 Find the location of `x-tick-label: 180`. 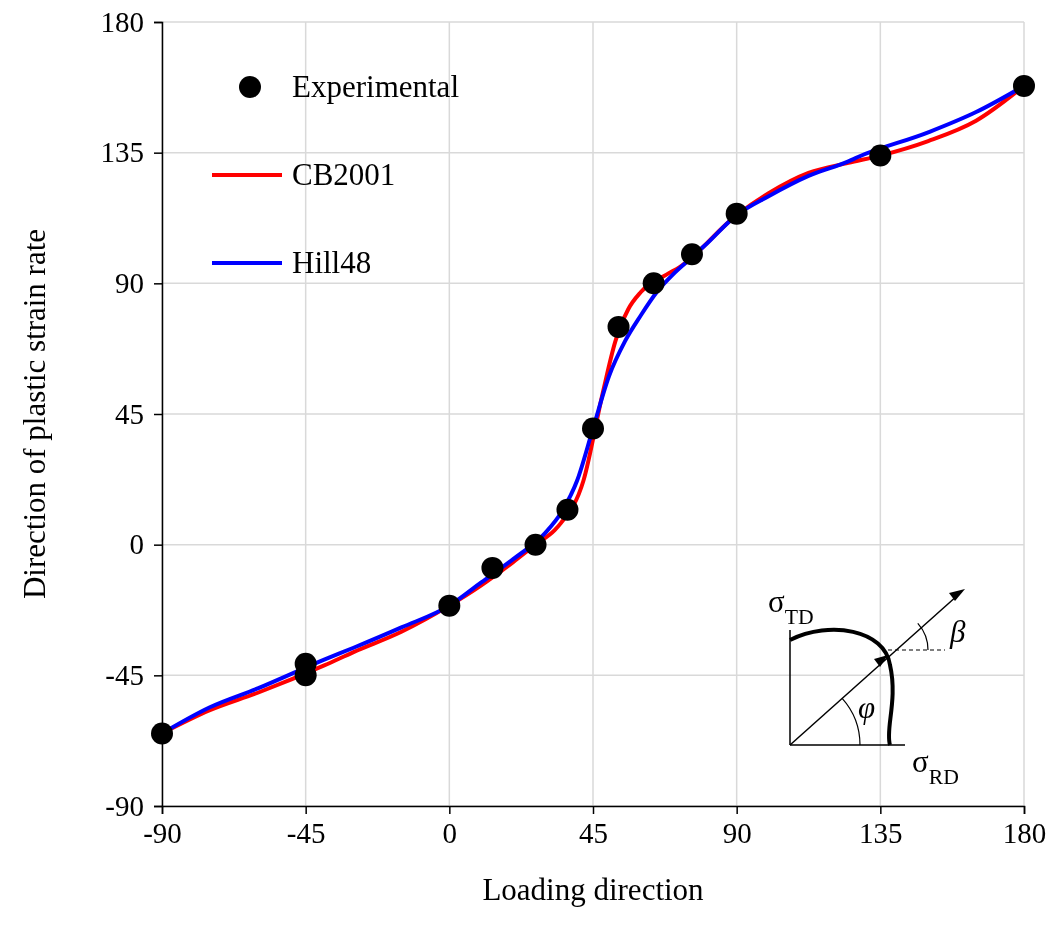

x-tick-label: 180 is located at coordinates (1024, 832).